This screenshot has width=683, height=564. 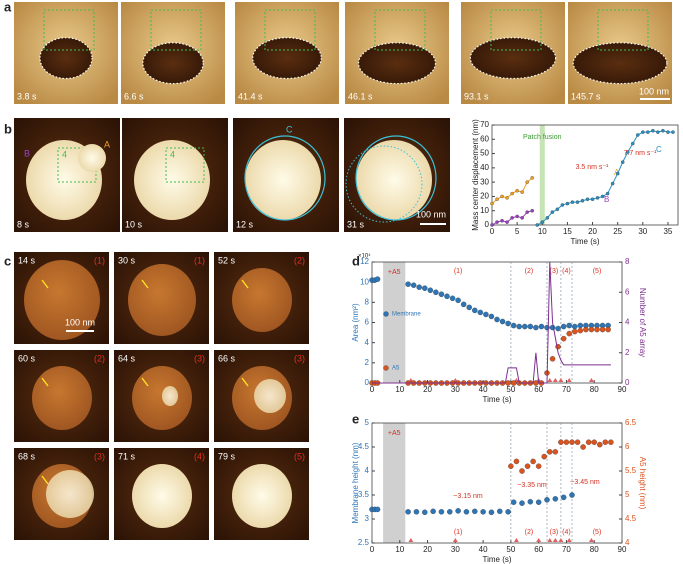 What do you see at coordinates (484, 153) in the screenshot?
I see `y-tick-label: 50` at bounding box center [484, 153].